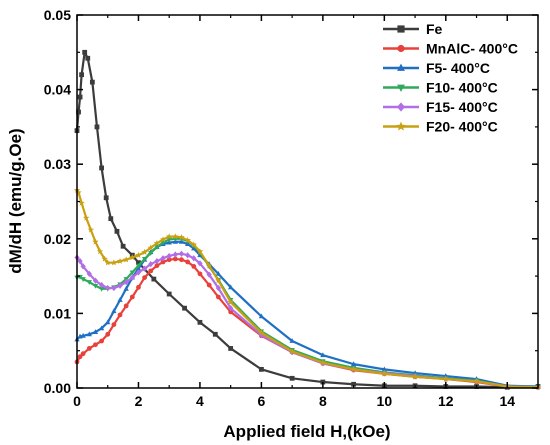 The image size is (550, 445). Describe the element at coordinates (139, 401) in the screenshot. I see `x-tick-label: 2` at that location.